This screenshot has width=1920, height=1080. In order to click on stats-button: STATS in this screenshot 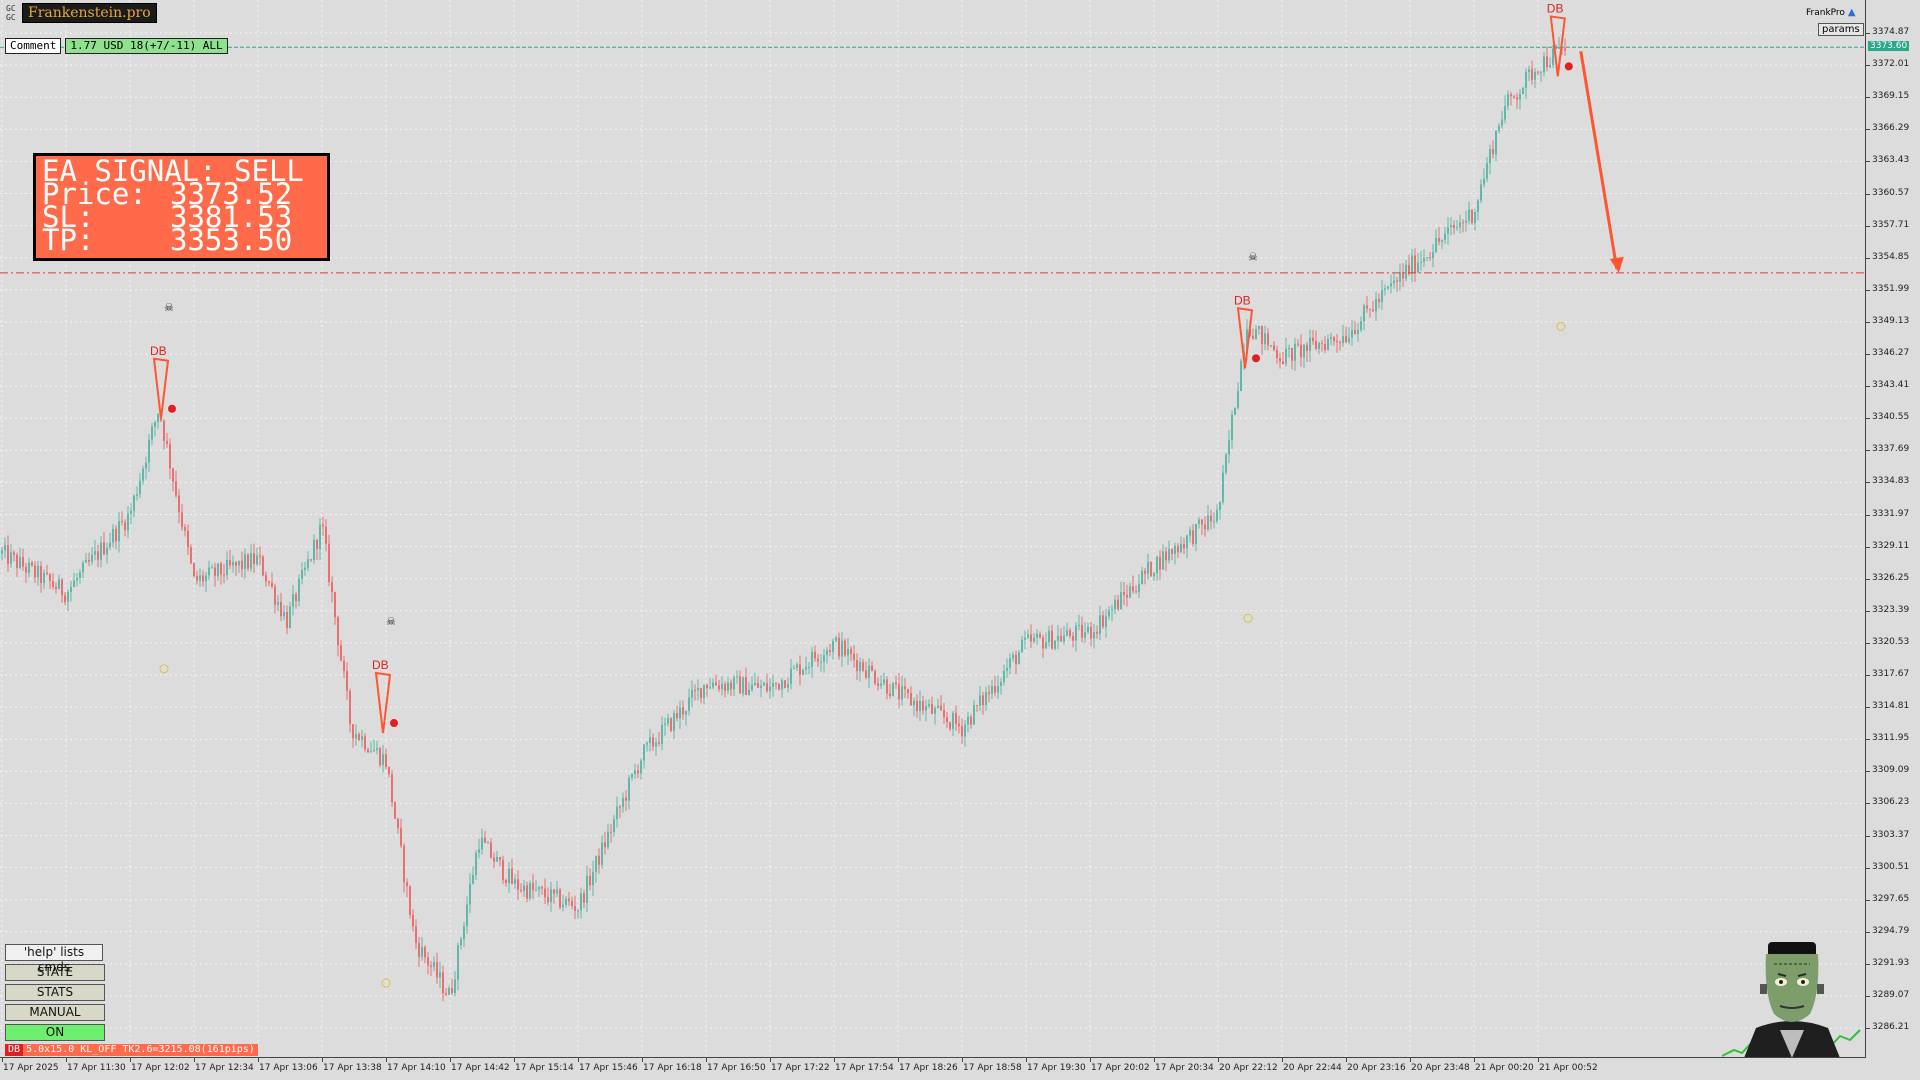, I will do `click(55, 992)`.